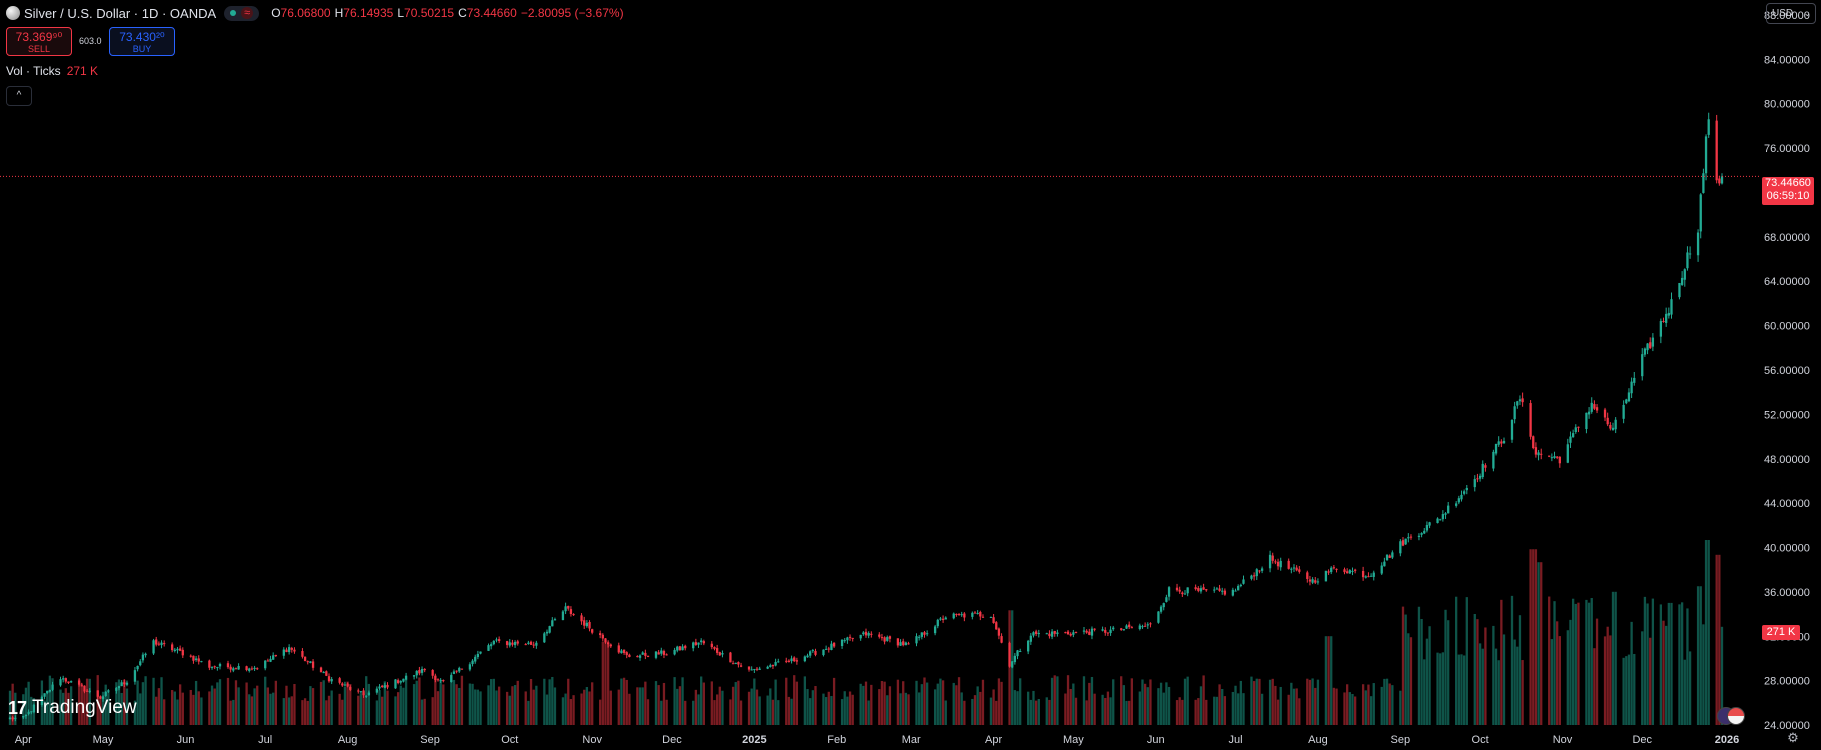 The height and width of the screenshot is (750, 1821). Describe the element at coordinates (1793, 737) in the screenshot. I see `settings-gear-icon: ⚙` at that location.